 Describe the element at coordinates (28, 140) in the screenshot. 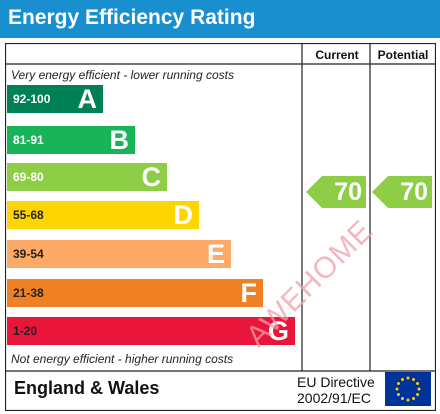

I see `band-range-label: 81-91` at that location.